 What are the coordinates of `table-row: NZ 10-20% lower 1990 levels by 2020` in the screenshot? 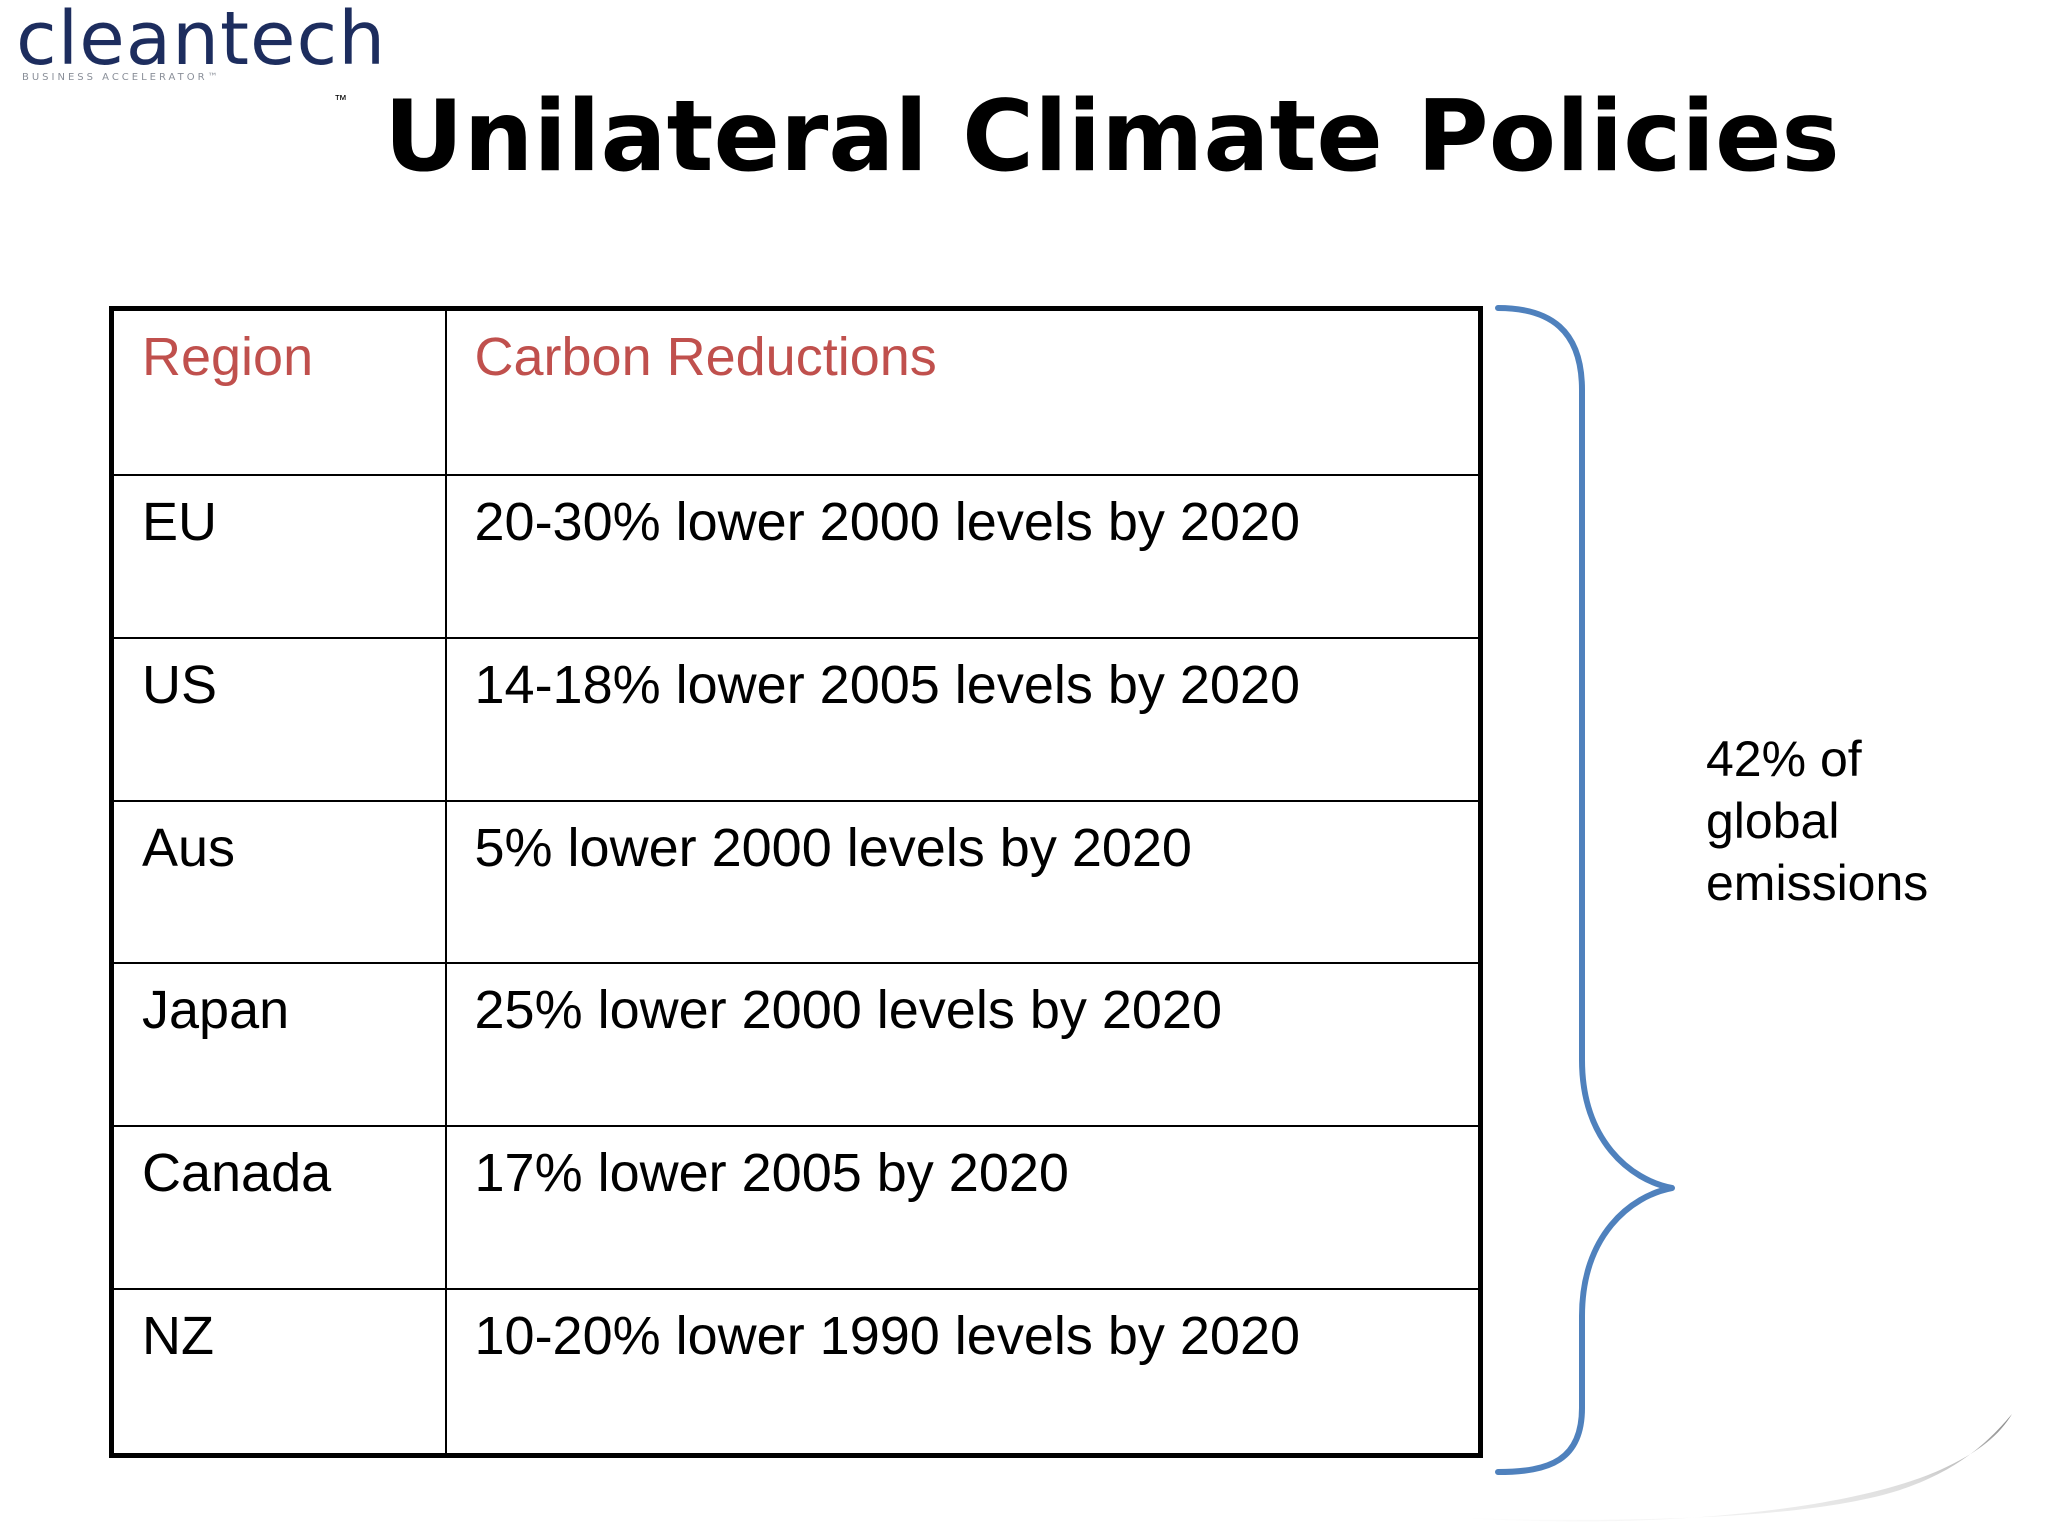 It's located at (796, 1372).